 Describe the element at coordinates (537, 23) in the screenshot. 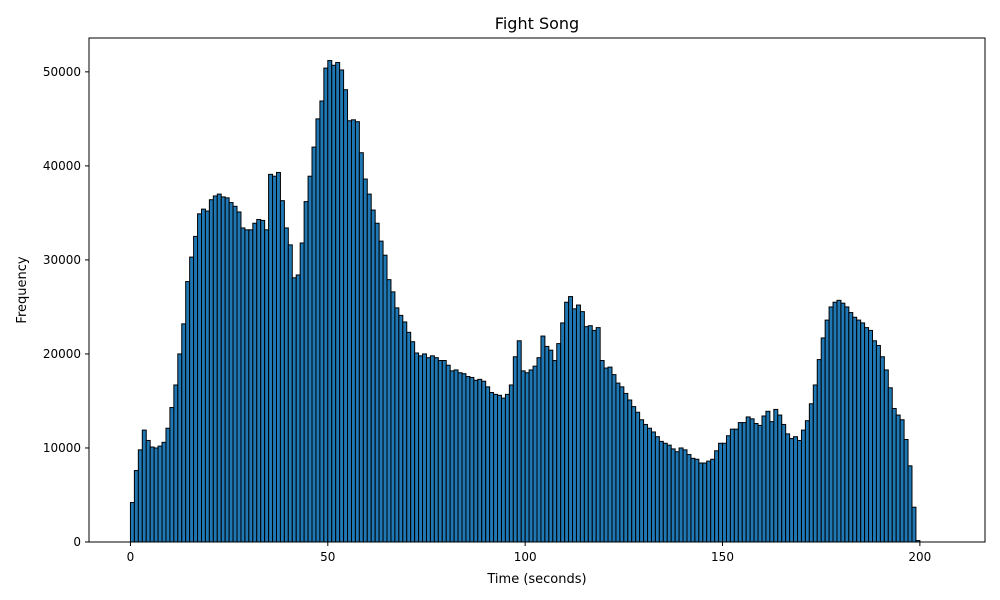

I see `chart-title: Fight Song` at that location.